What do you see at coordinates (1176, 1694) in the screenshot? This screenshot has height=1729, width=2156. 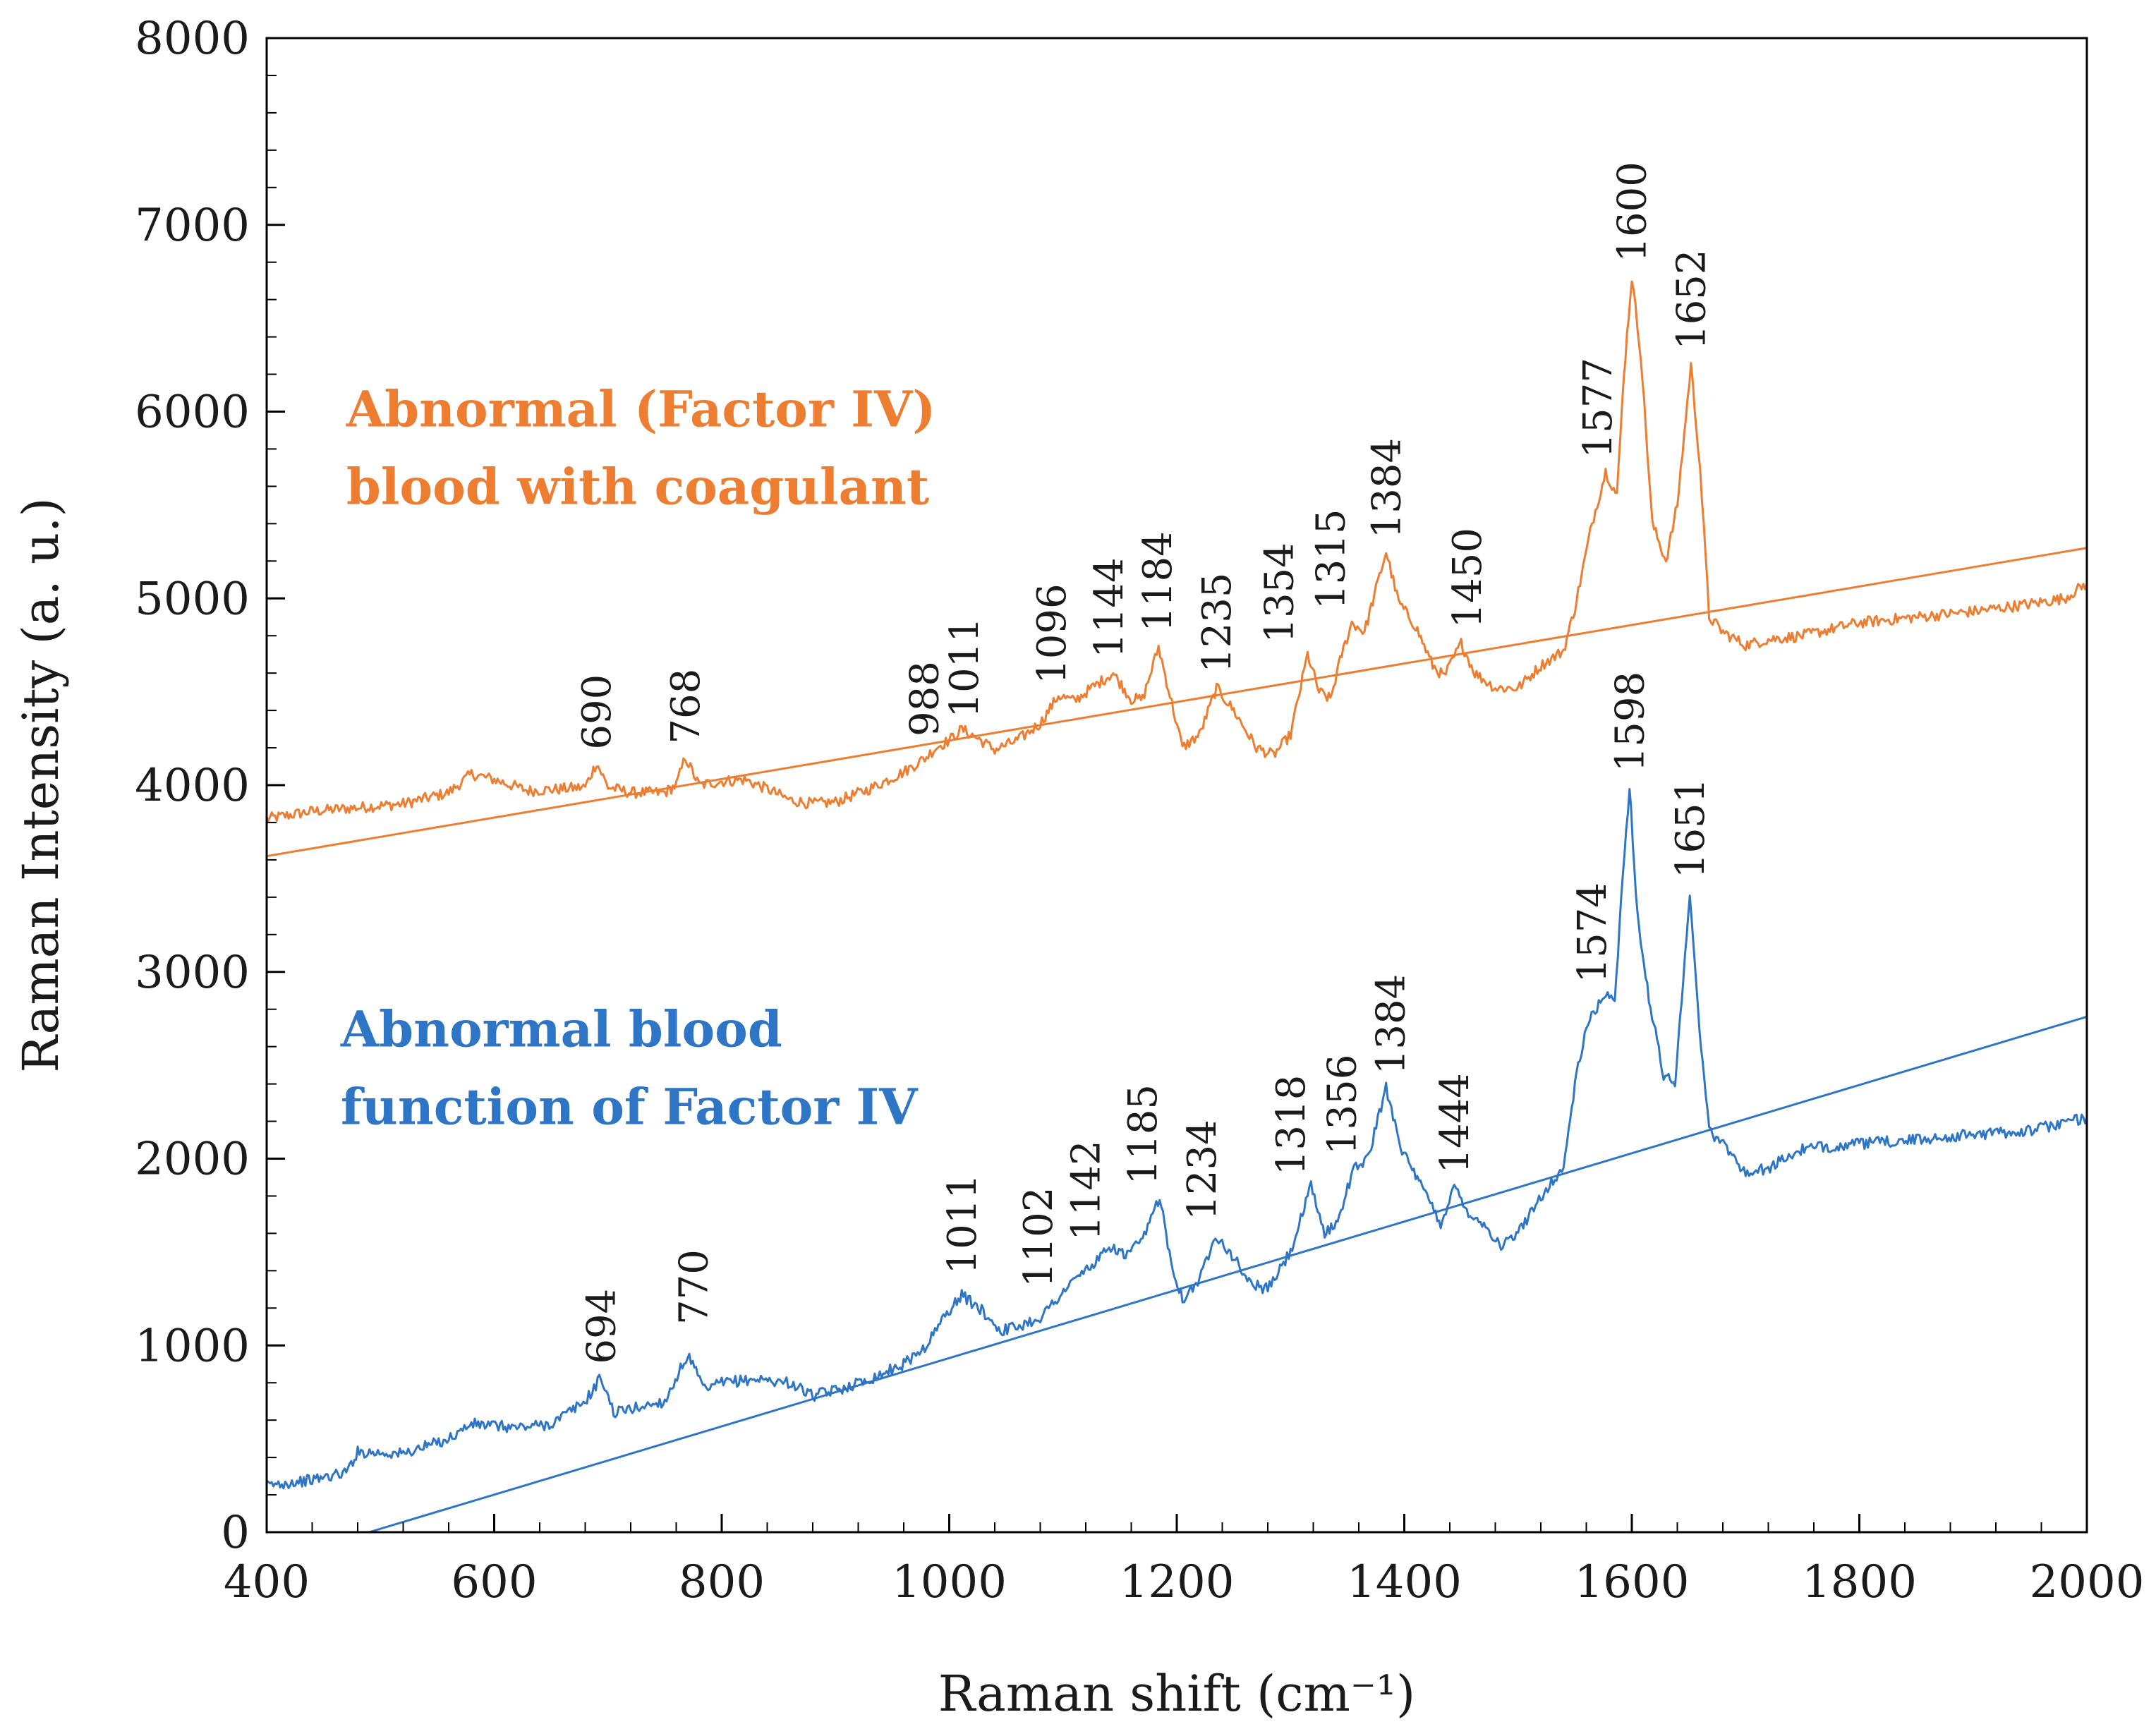 I see `x-axis-title: Raman shift (cm⁻¹)` at bounding box center [1176, 1694].